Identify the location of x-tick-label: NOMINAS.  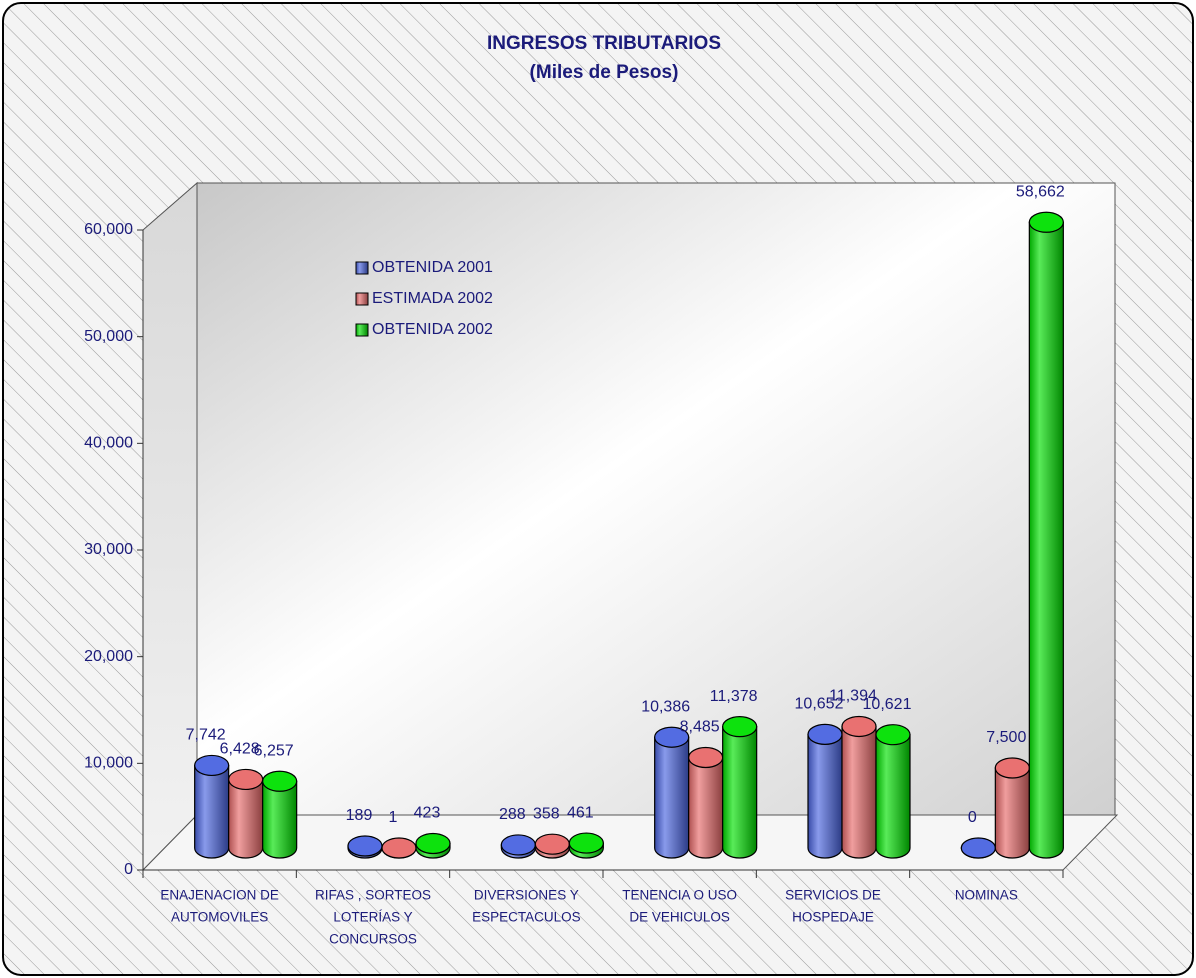
(986, 895).